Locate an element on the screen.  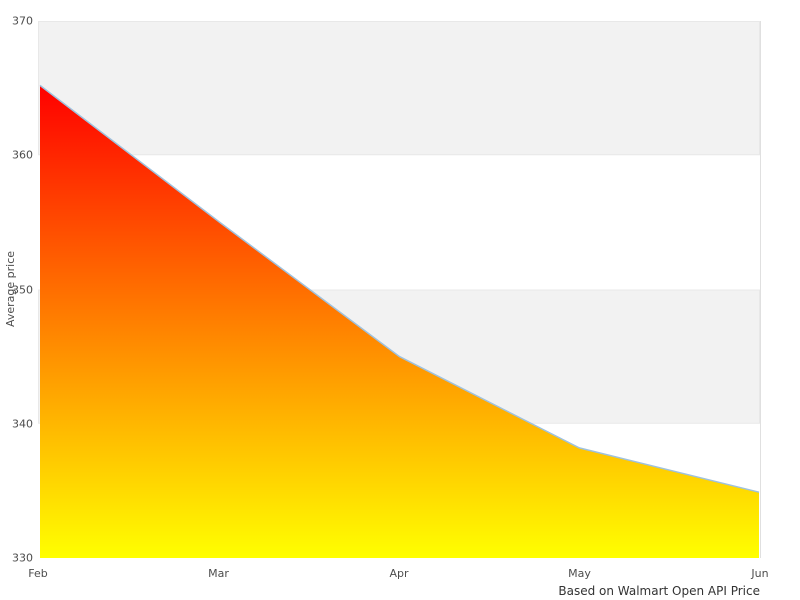
y-tick-label: 340 is located at coordinates (22, 424).